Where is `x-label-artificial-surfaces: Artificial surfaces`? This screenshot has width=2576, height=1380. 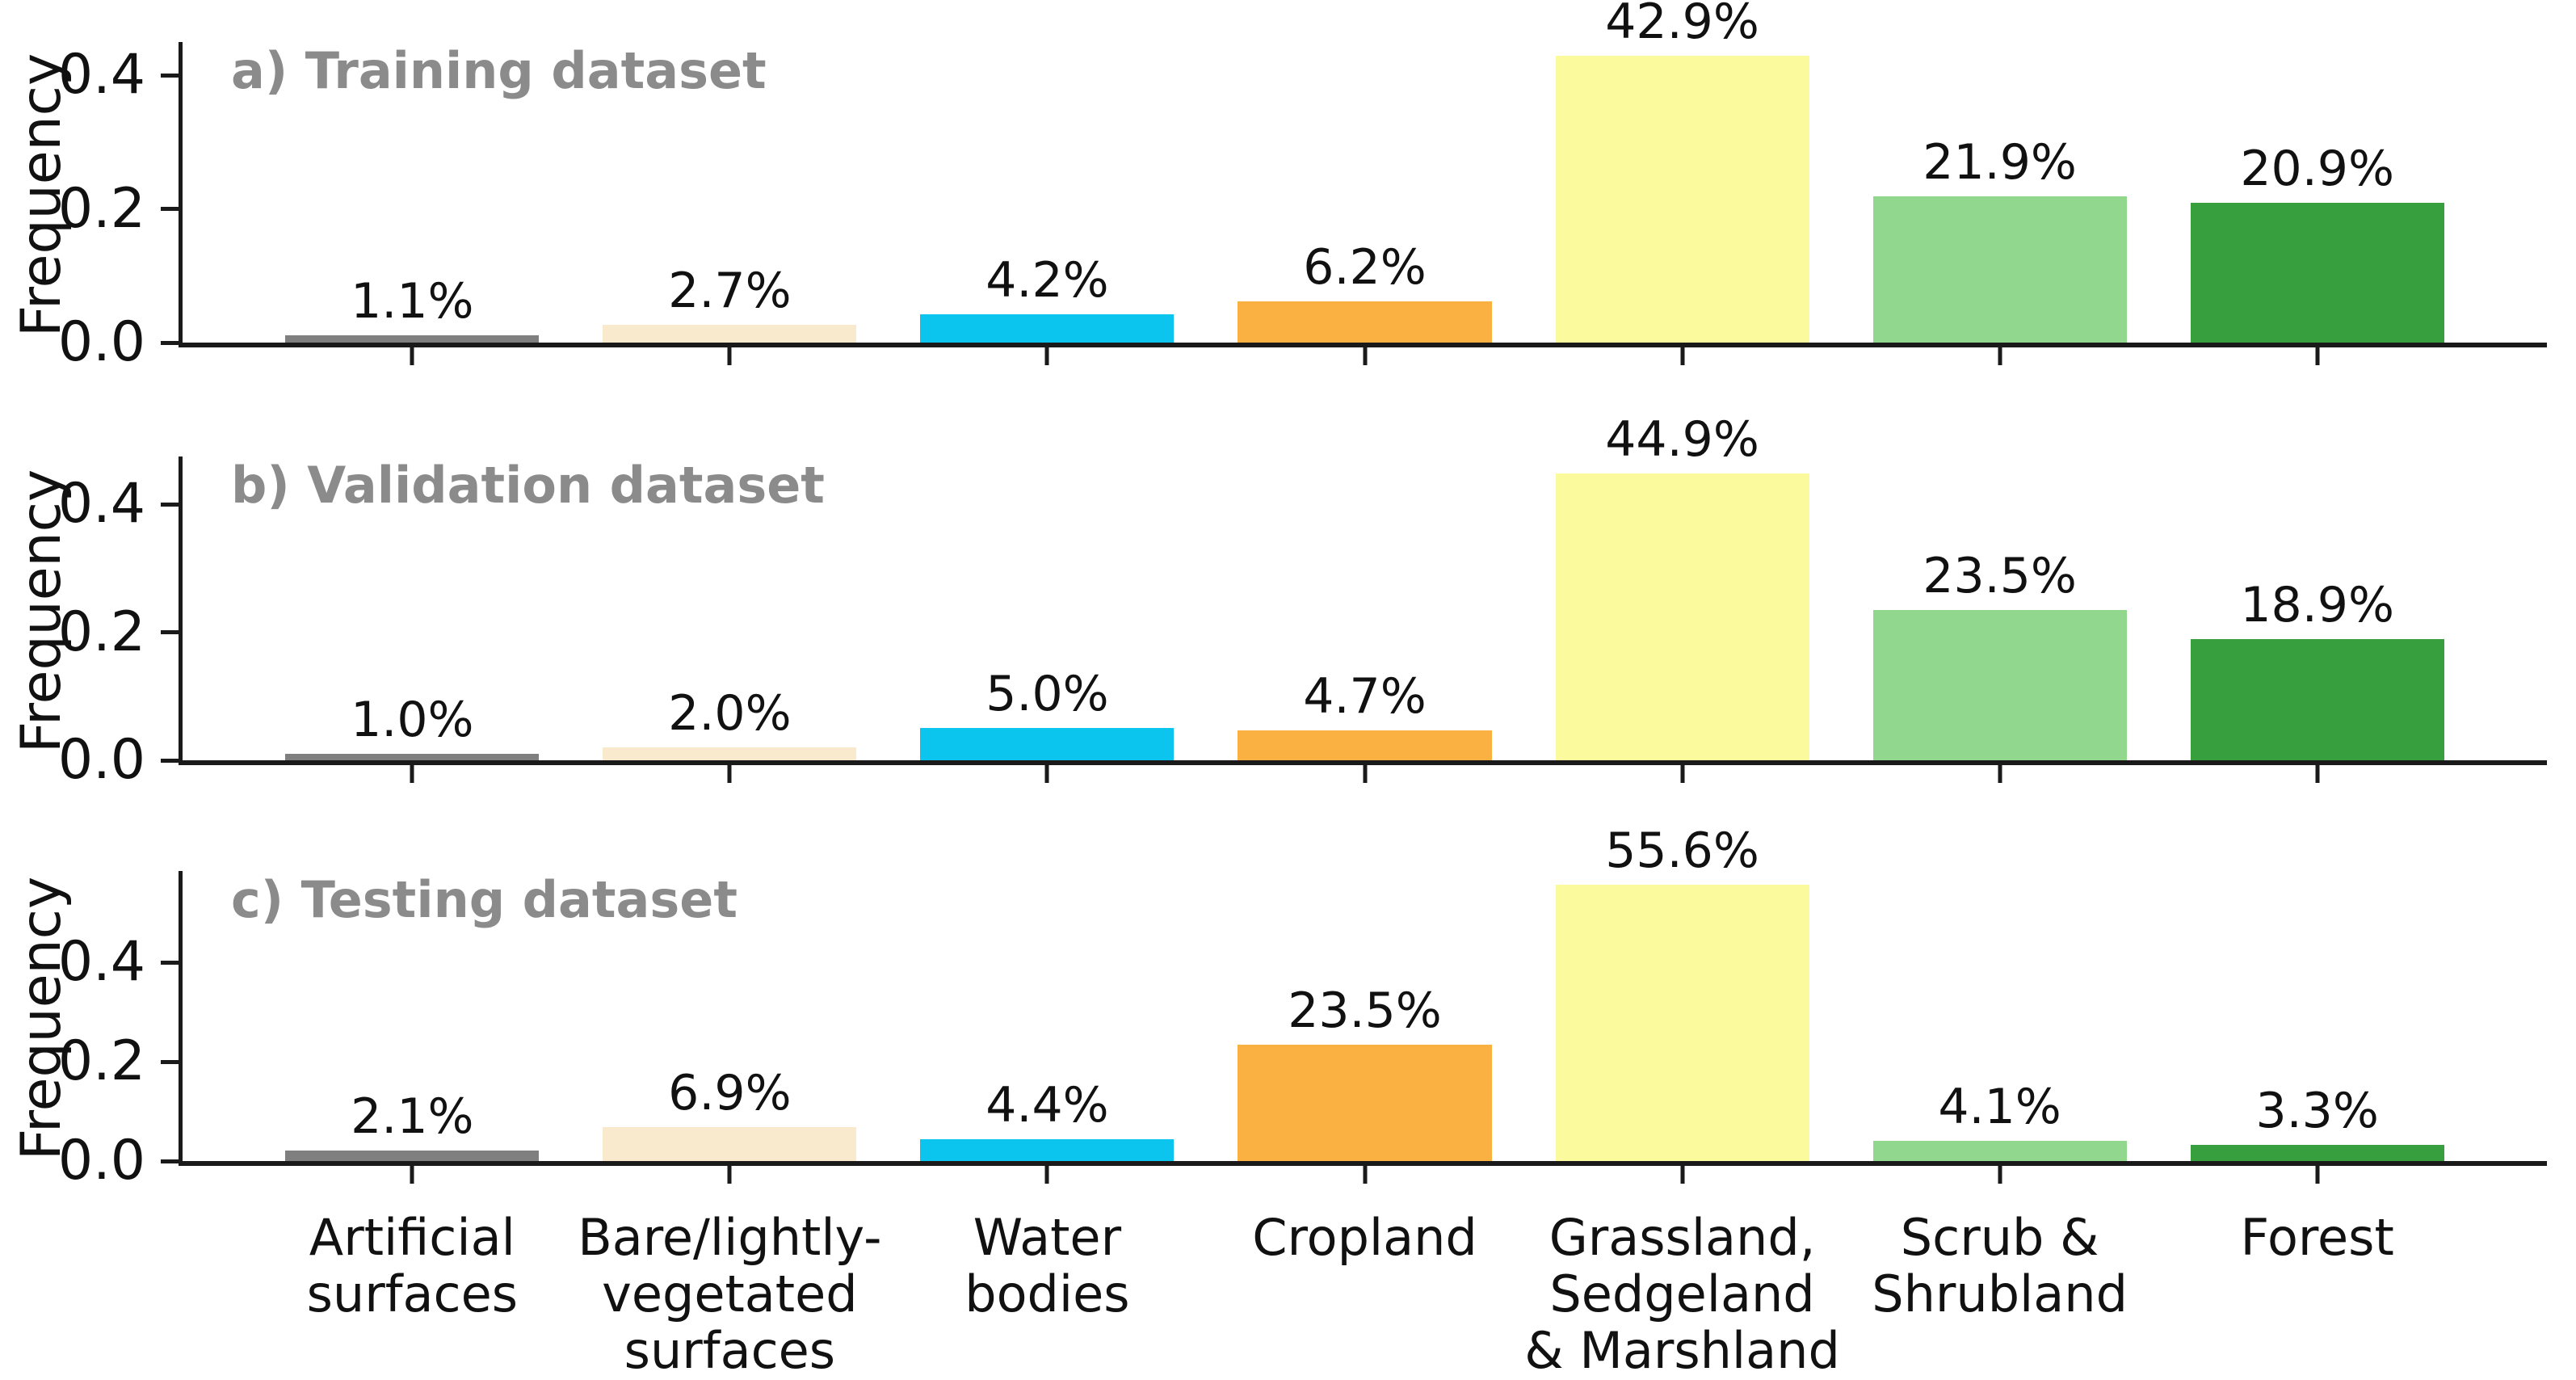
x-label-artificial-surfaces: Artificial surfaces is located at coordinates (412, 1266).